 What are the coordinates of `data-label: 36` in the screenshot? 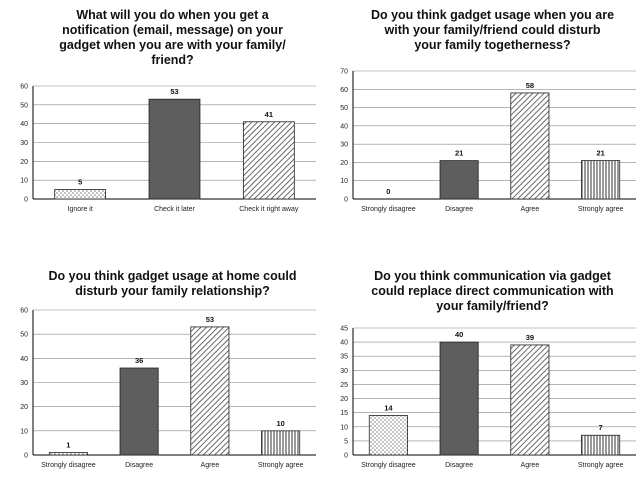 It's located at (139, 360).